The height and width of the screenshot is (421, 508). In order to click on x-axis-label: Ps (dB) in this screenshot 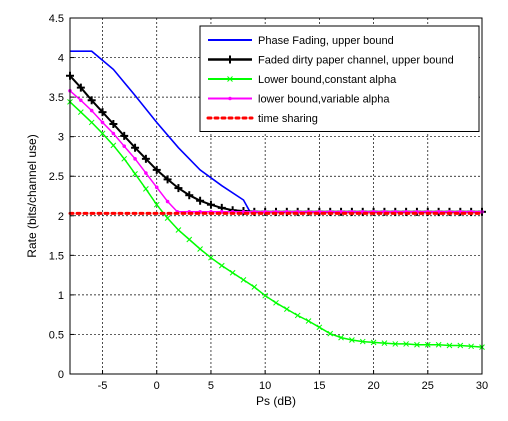, I will do `click(276, 401)`.